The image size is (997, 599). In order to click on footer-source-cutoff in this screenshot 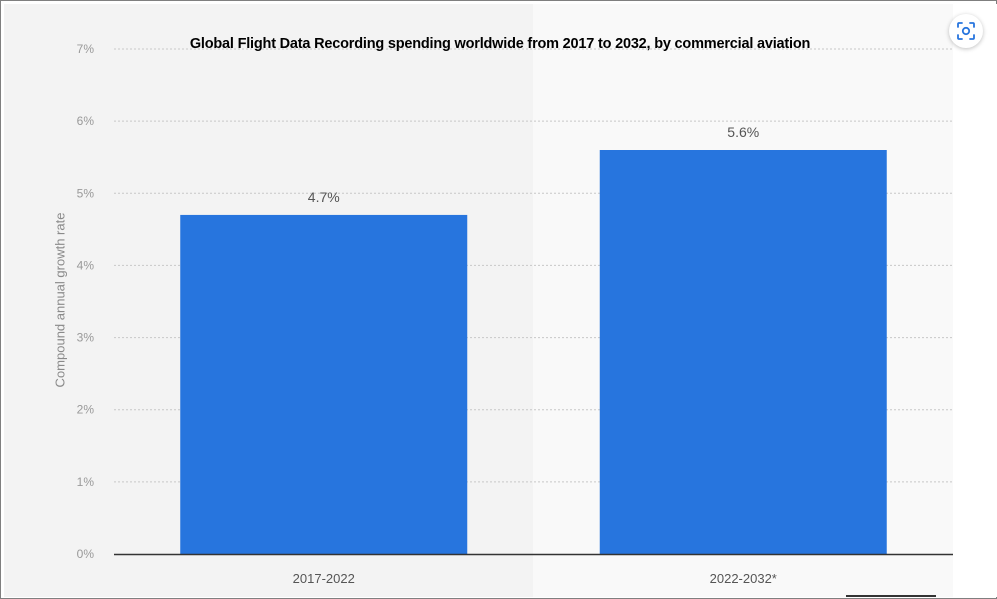, I will do `click(896, 595)`.